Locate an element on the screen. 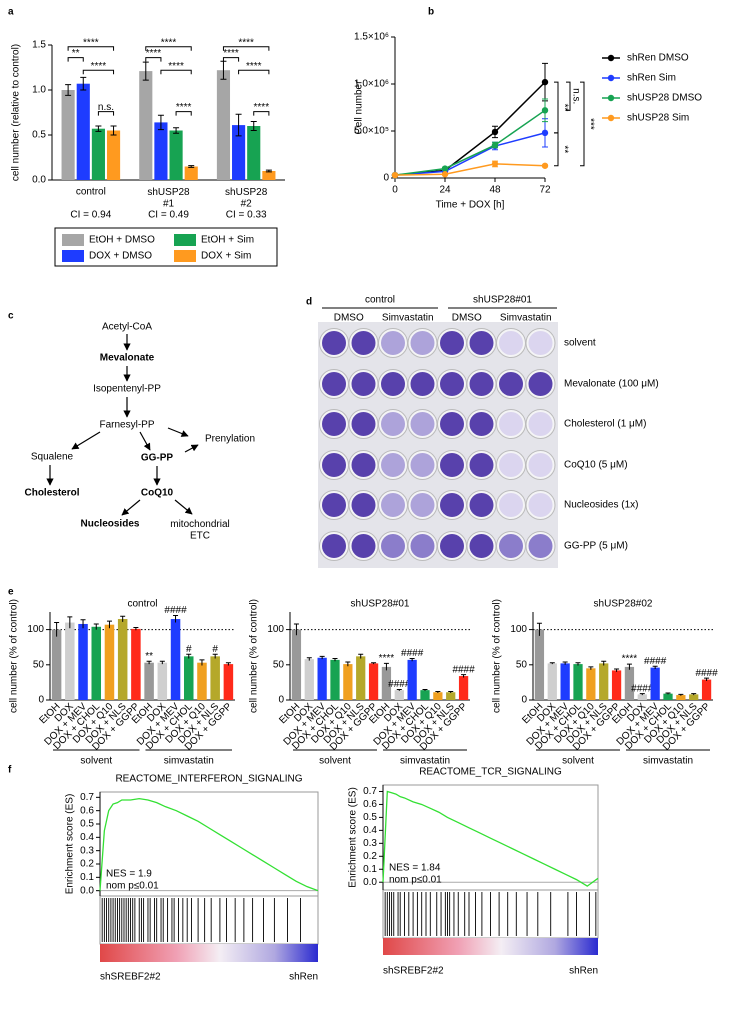 The image size is (729, 1018). pathway-node: Cholesterol is located at coordinates (51, 493).